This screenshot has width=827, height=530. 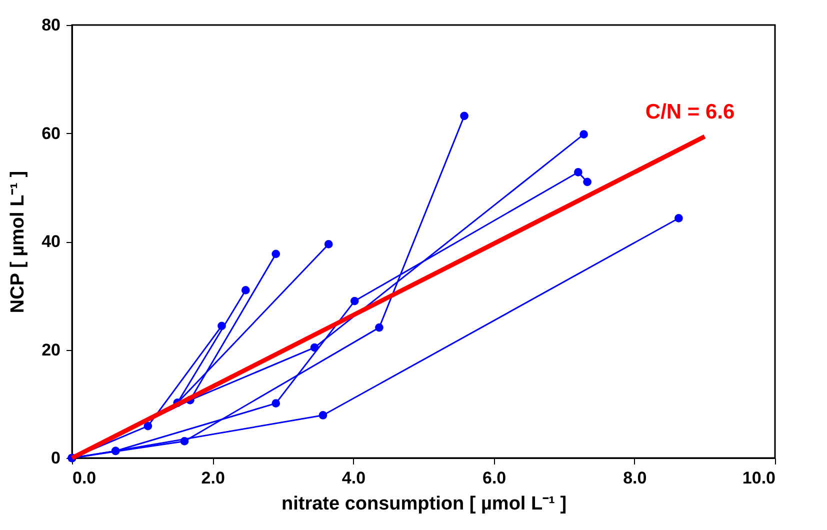 What do you see at coordinates (354, 478) in the screenshot?
I see `x-tick-label: 4.0` at bounding box center [354, 478].